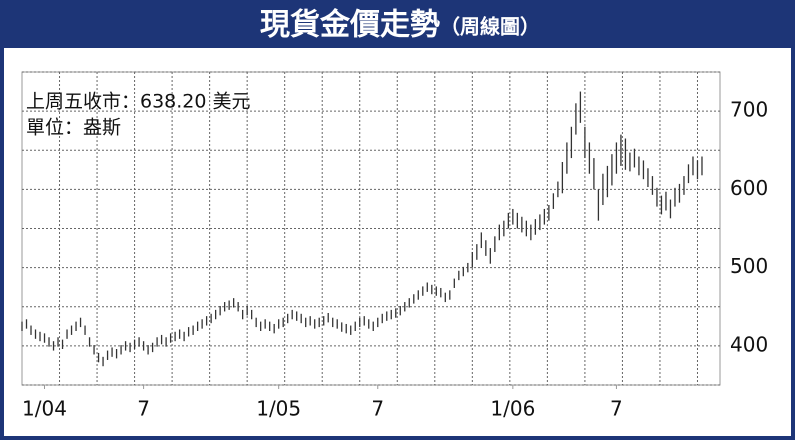 This screenshot has width=795, height=444. What do you see at coordinates (749, 344) in the screenshot?
I see `y-tick-label: 400` at bounding box center [749, 344].